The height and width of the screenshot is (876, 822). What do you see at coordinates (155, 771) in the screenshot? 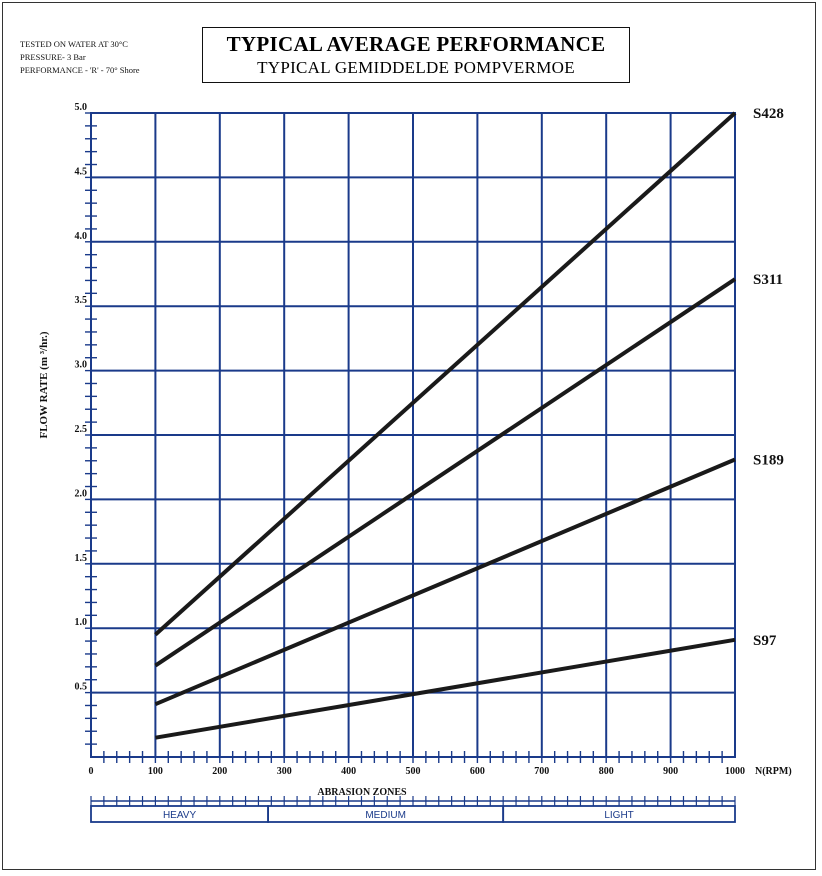
I see `x-tick-label: 100` at bounding box center [155, 771].